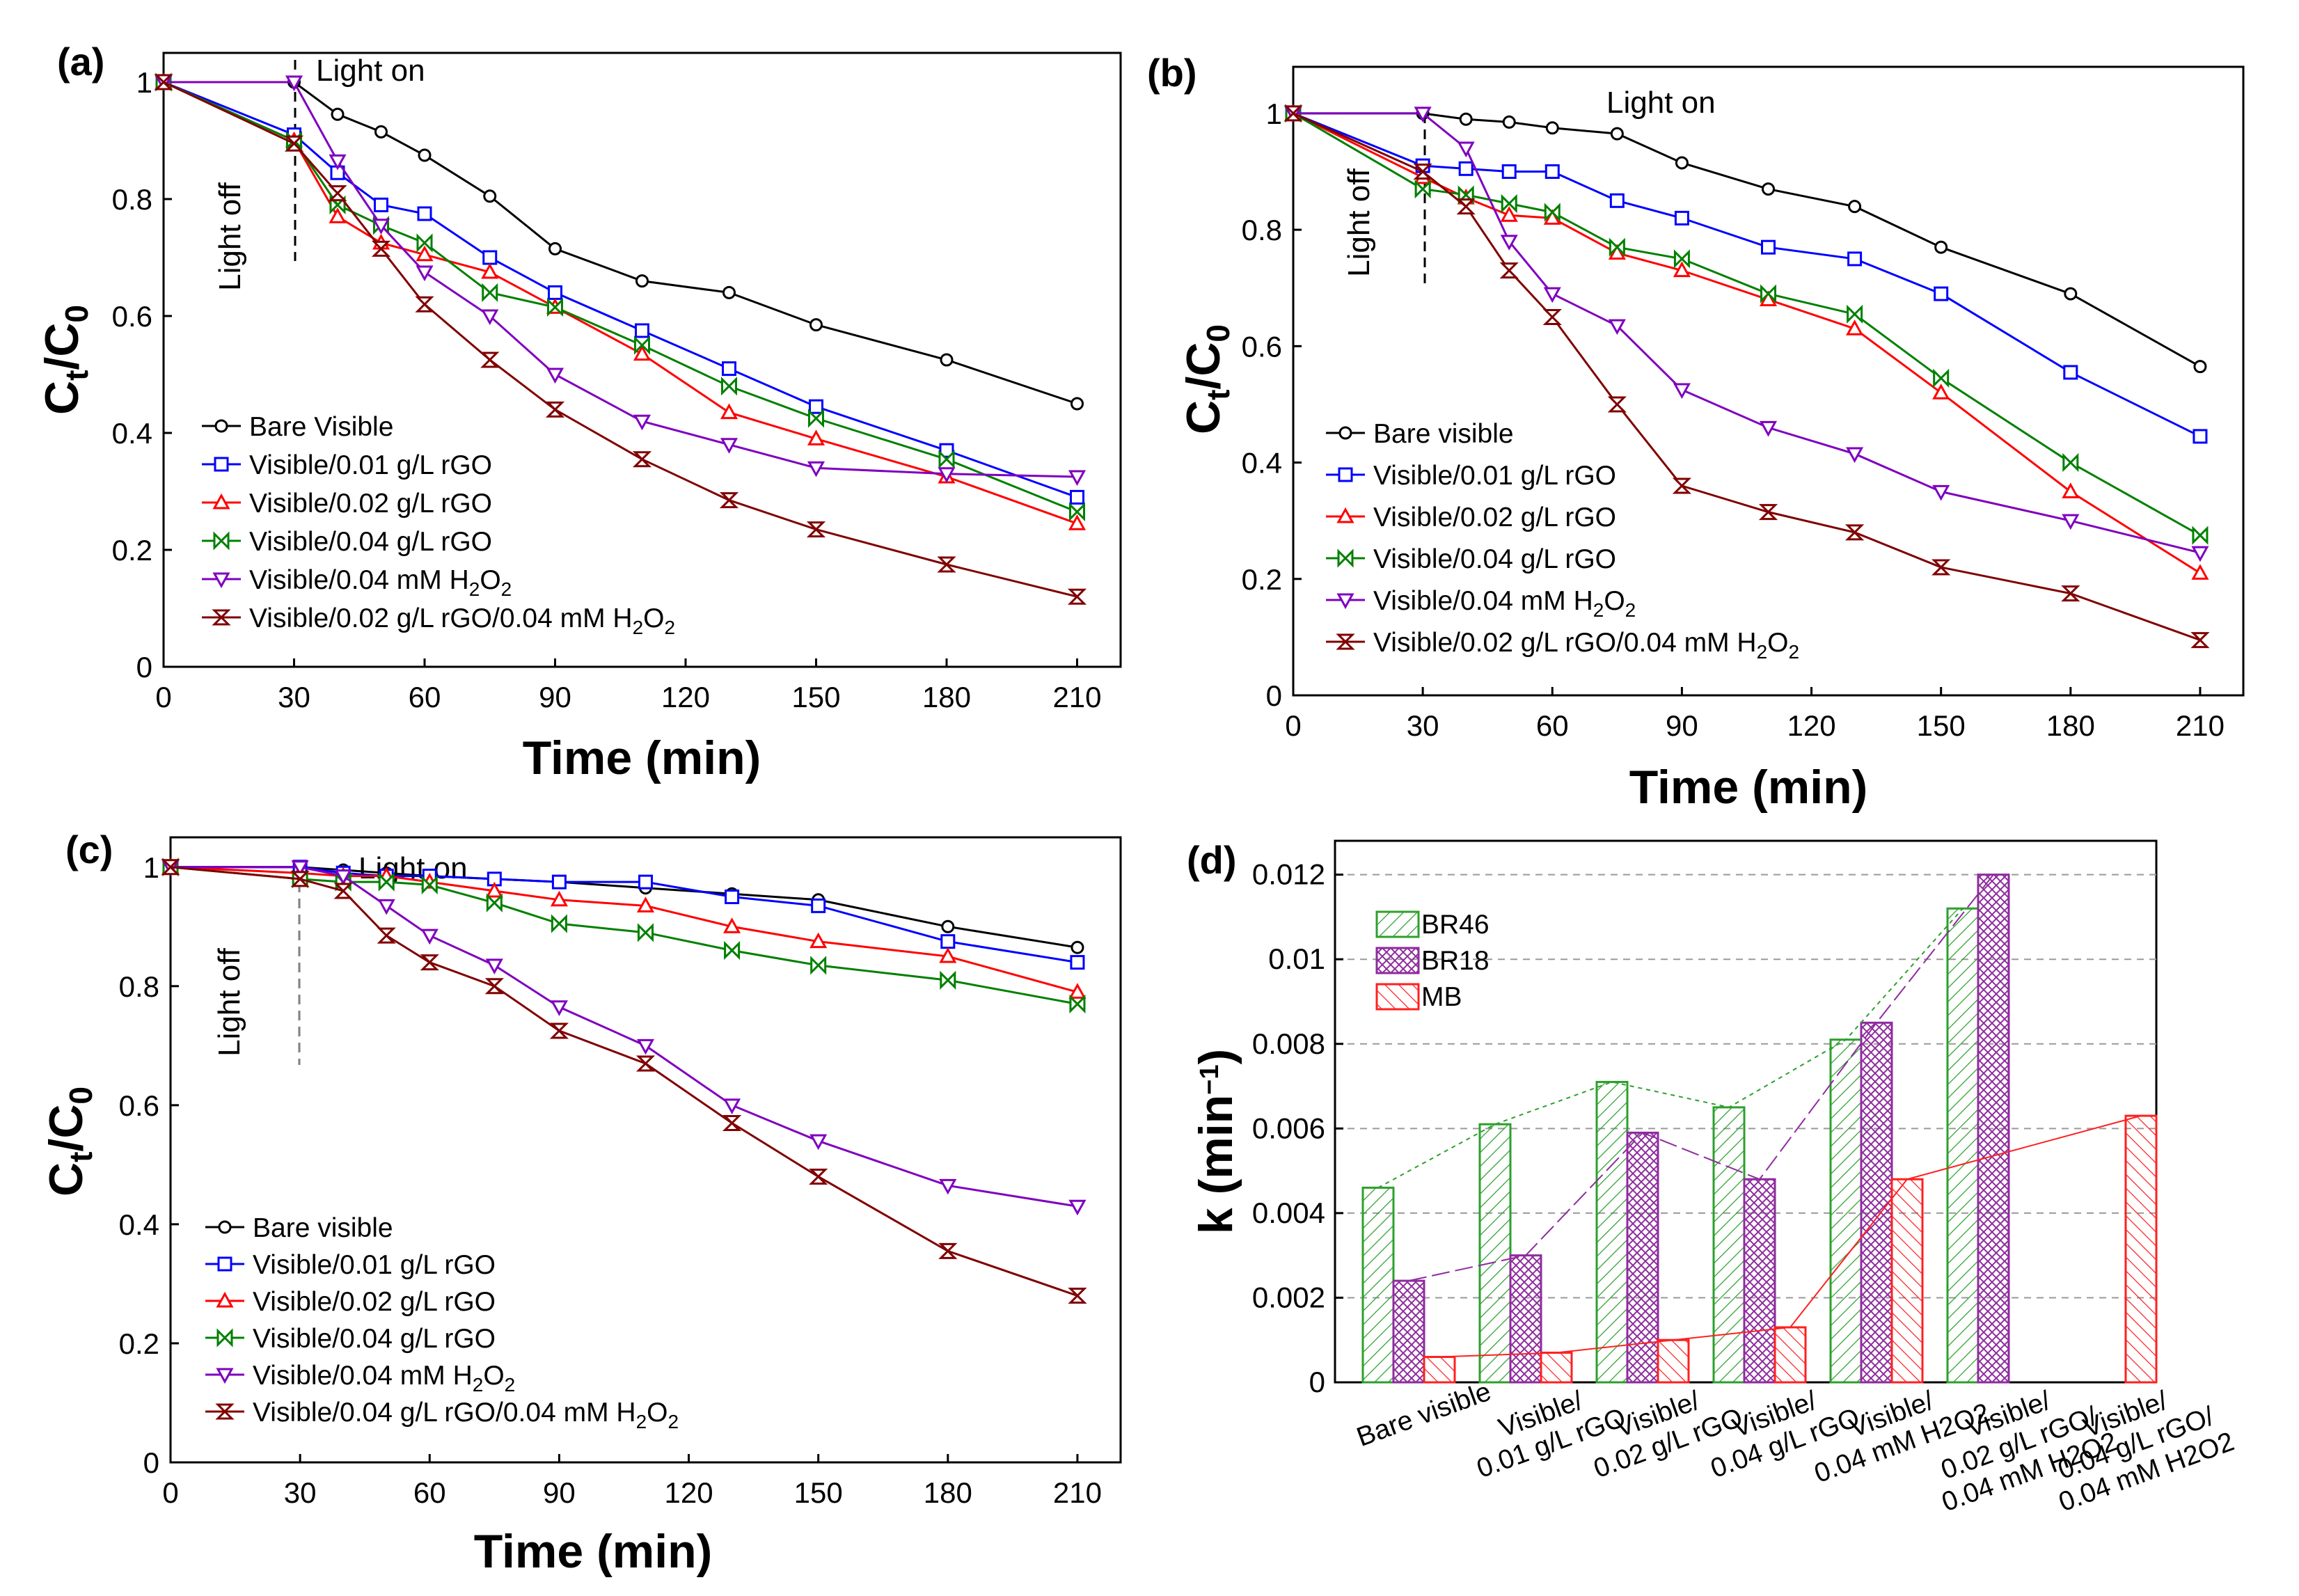 This screenshot has width=2299, height=1596. What do you see at coordinates (624, 1038) in the screenshot?
I see `series-visible-0-04-mm-h2o2` at bounding box center [624, 1038].